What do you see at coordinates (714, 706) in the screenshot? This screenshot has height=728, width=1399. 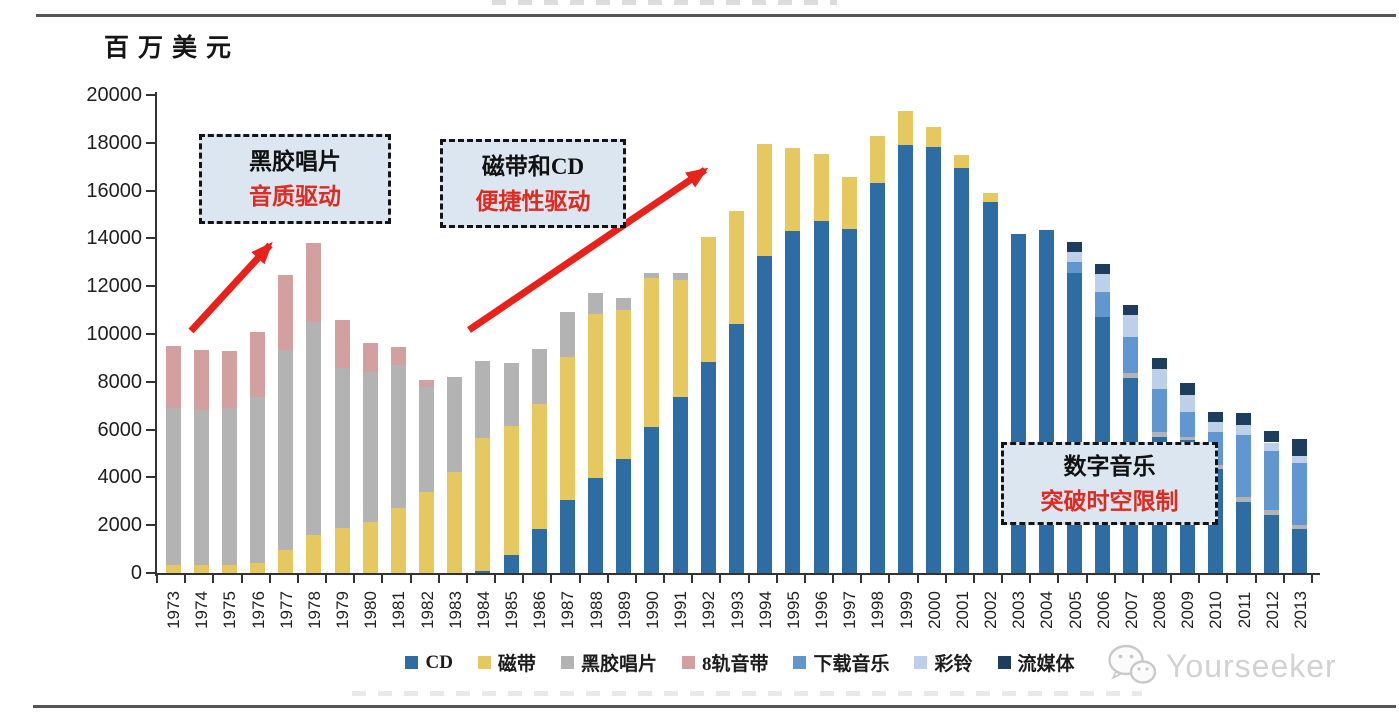 I see `bottom-divider` at bounding box center [714, 706].